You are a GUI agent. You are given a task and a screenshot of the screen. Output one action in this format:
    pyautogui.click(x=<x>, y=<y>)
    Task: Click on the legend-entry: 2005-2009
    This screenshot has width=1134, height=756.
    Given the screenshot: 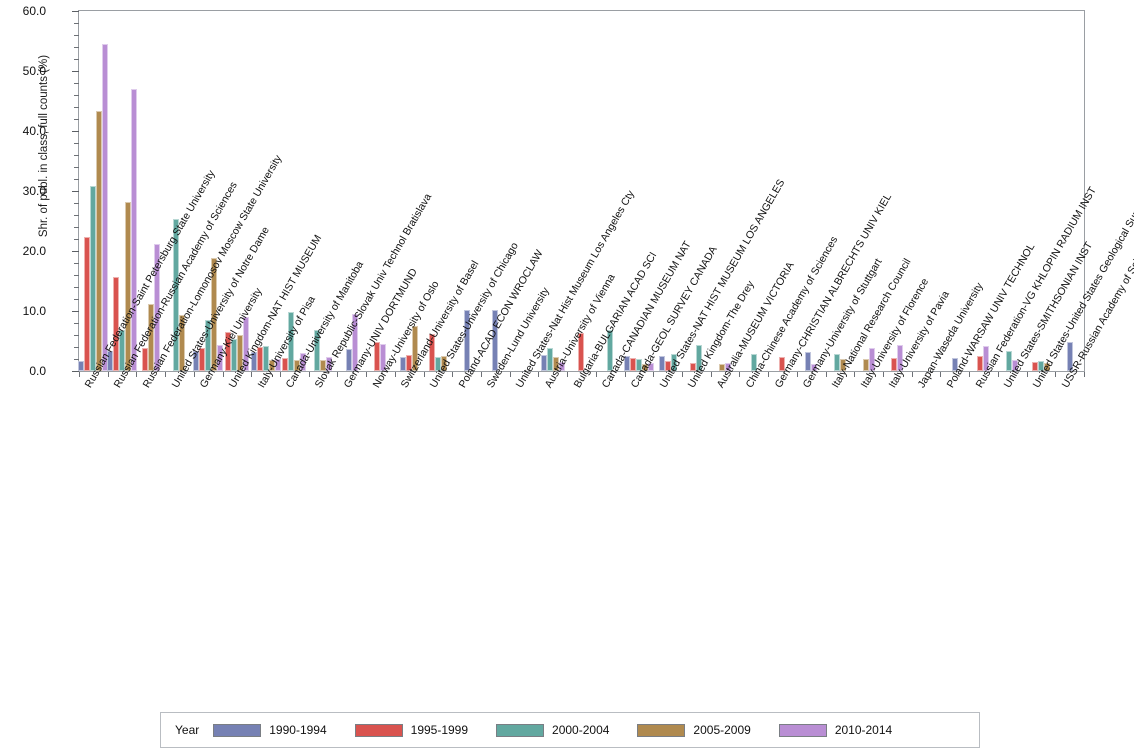 What is the action you would take?
    pyautogui.click(x=694, y=730)
    